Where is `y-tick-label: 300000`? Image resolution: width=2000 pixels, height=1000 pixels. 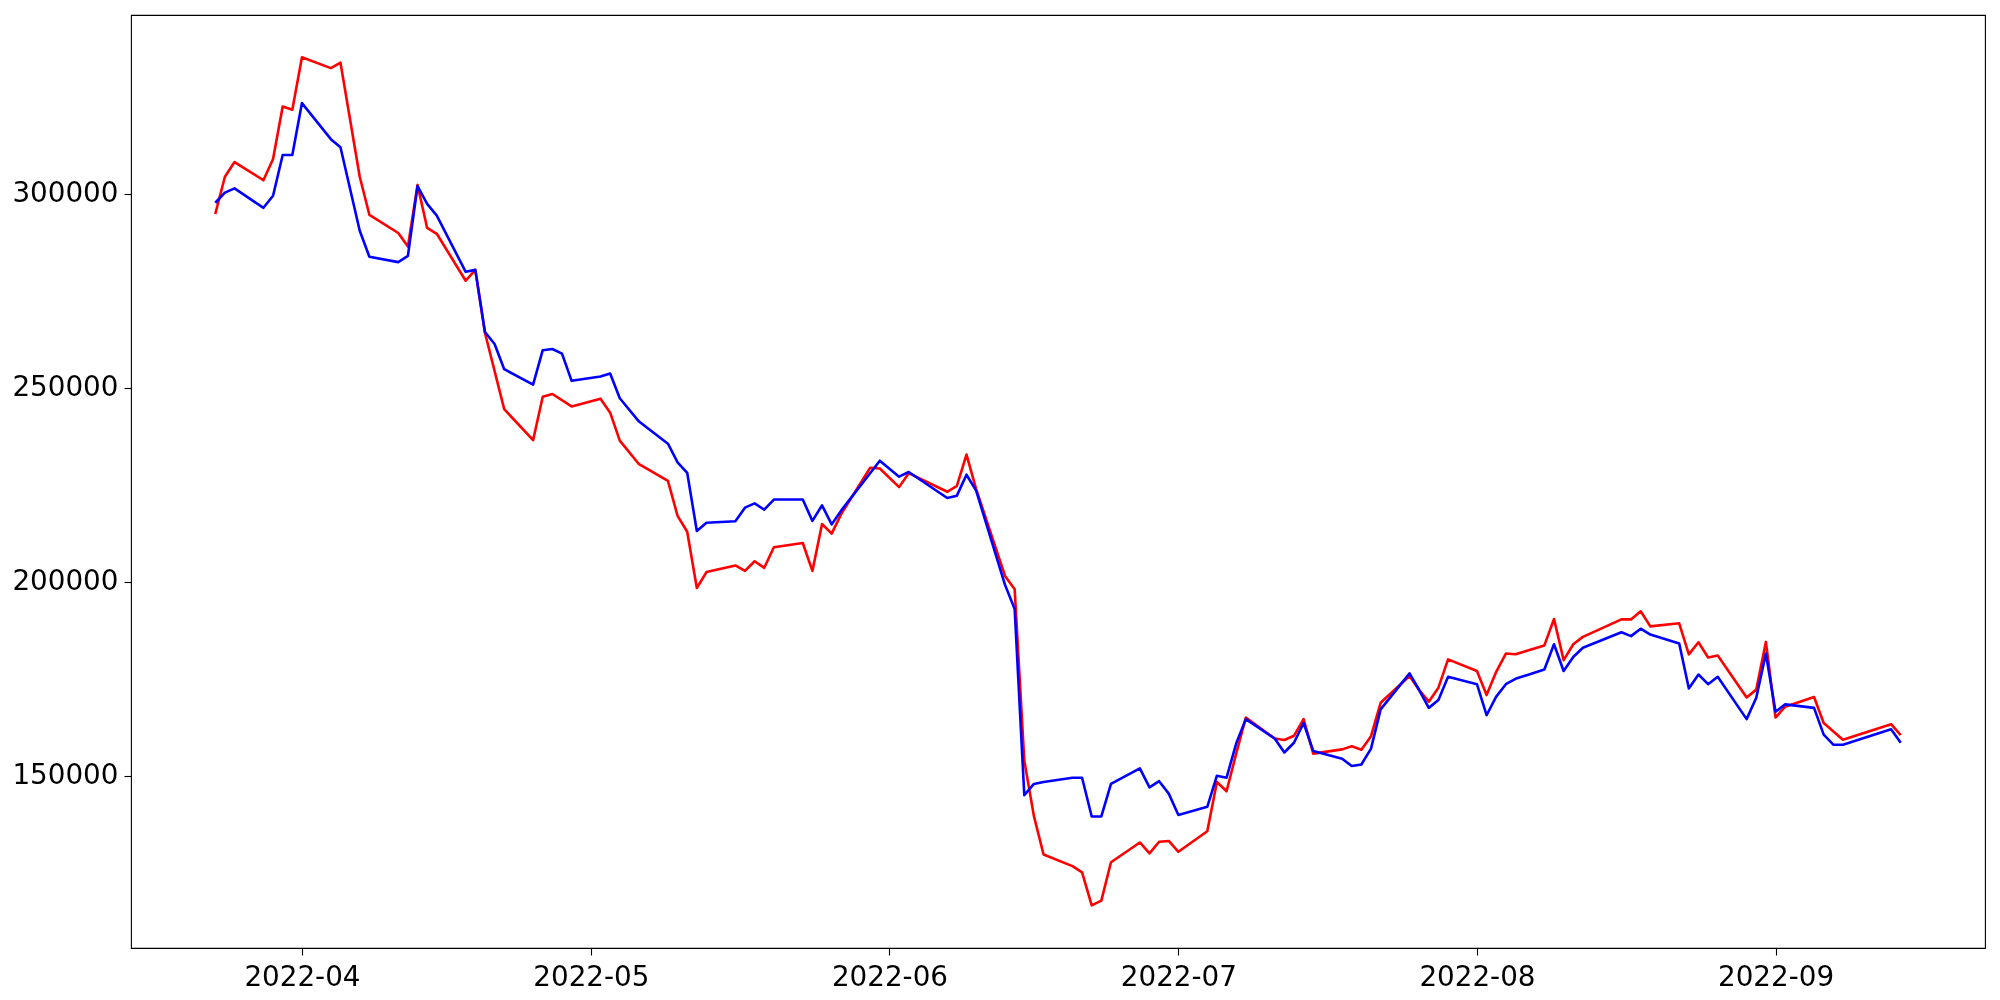 y-tick-label: 300000 is located at coordinates (65, 193).